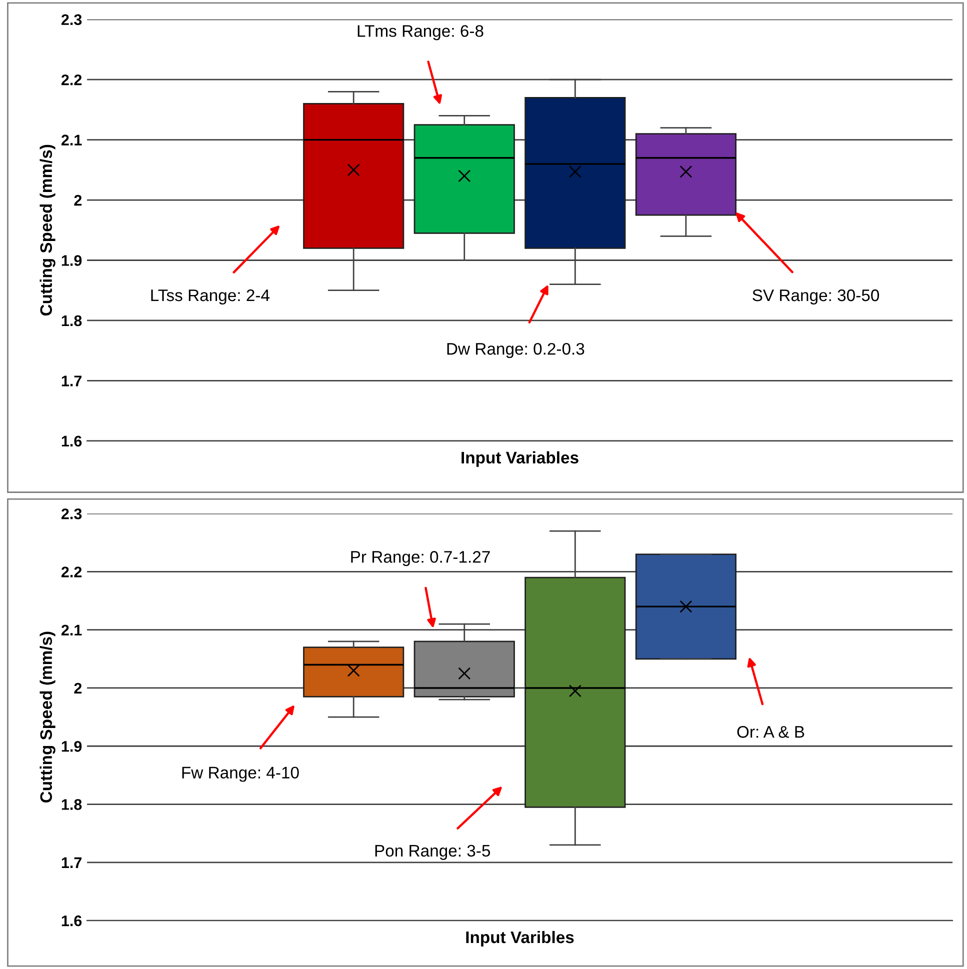  I want to click on x-axis-title: Input Varibles, so click(520, 938).